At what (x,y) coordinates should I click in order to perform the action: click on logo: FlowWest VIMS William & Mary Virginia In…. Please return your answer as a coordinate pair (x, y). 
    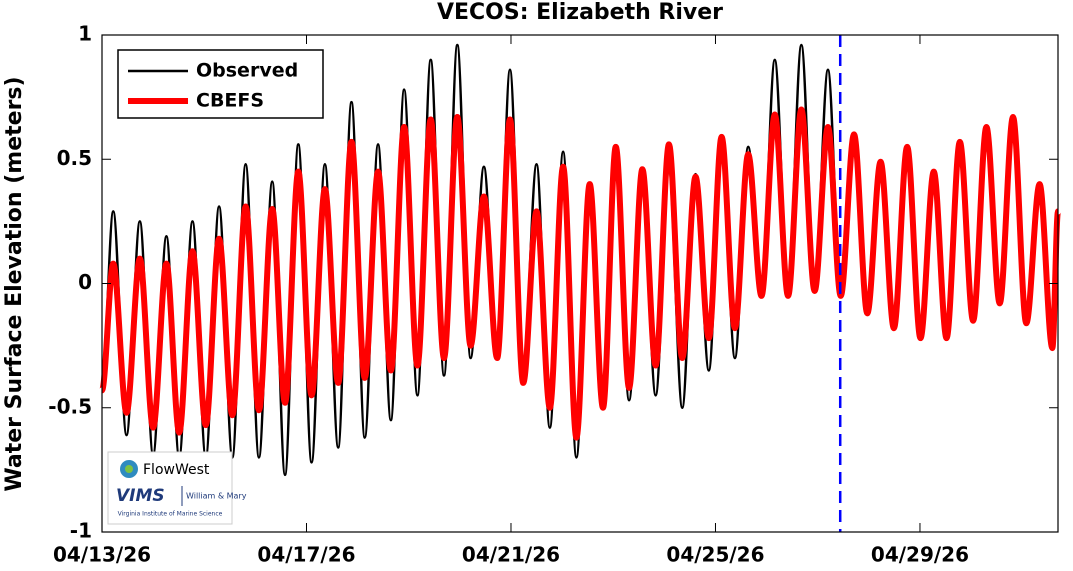
    Looking at the image, I should click on (177, 488).